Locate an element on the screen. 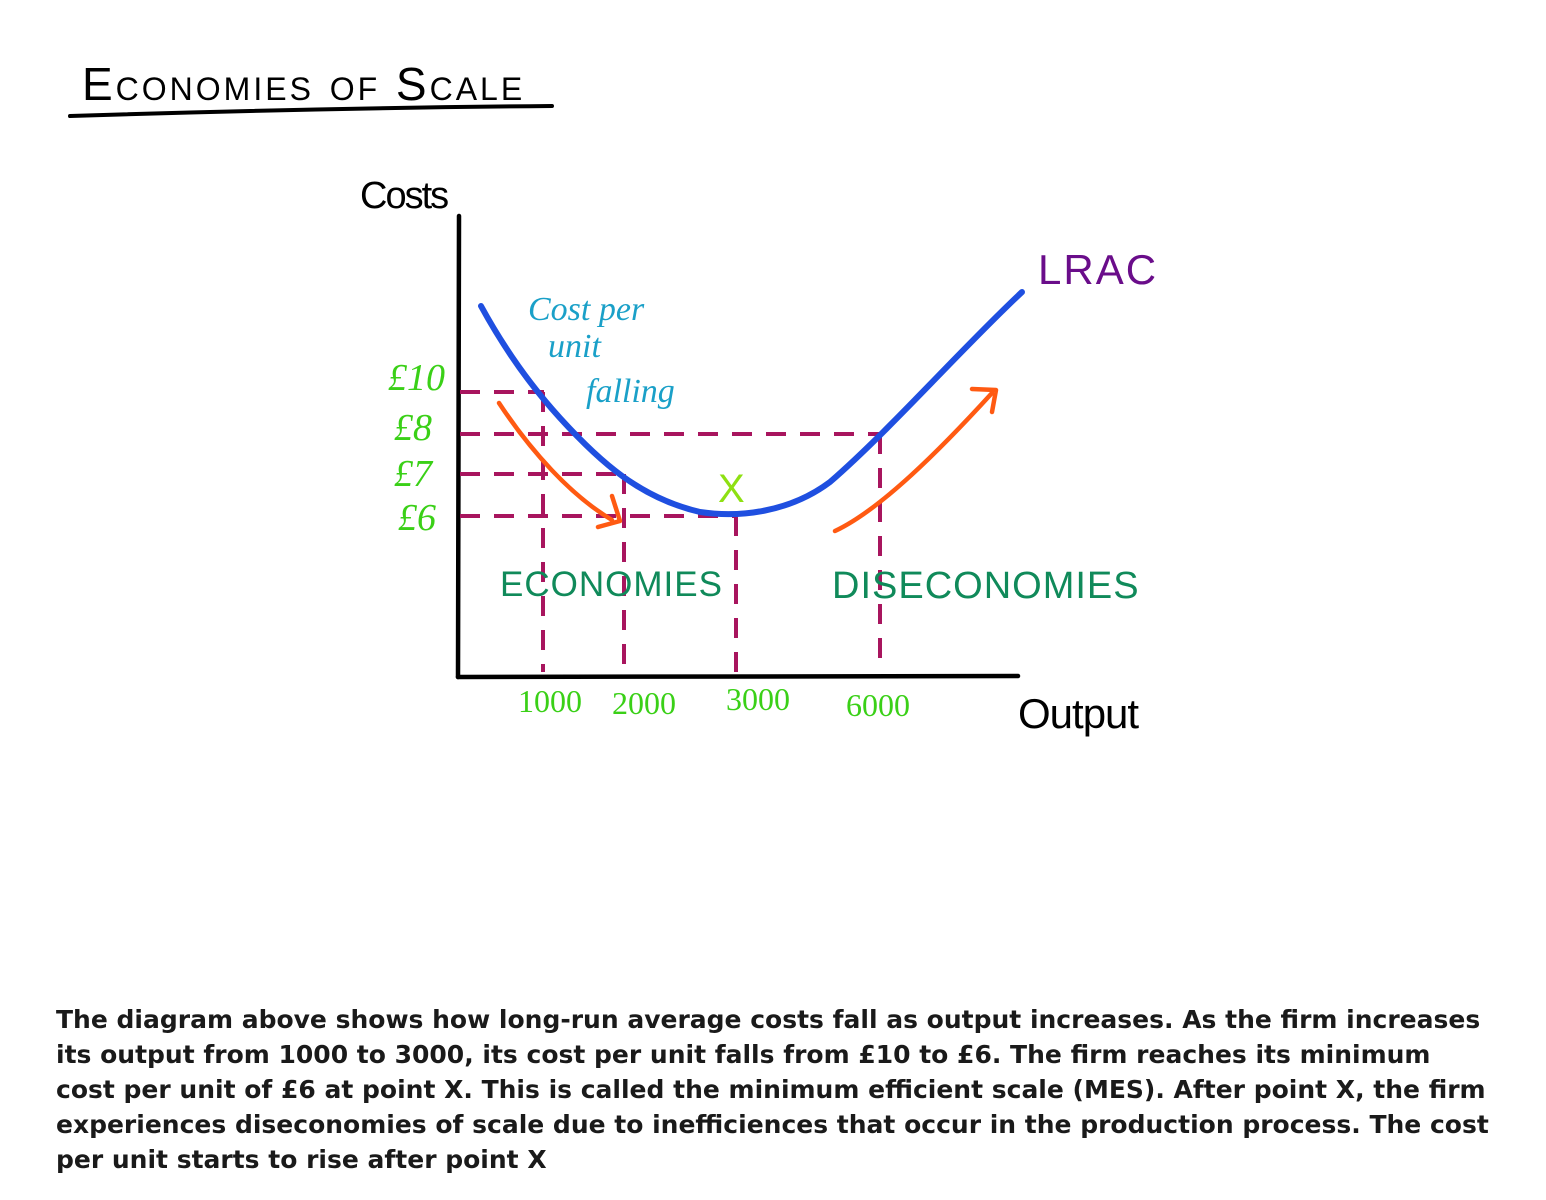 The height and width of the screenshot is (1200, 1546). x-tick-label: 1000 is located at coordinates (550, 701).